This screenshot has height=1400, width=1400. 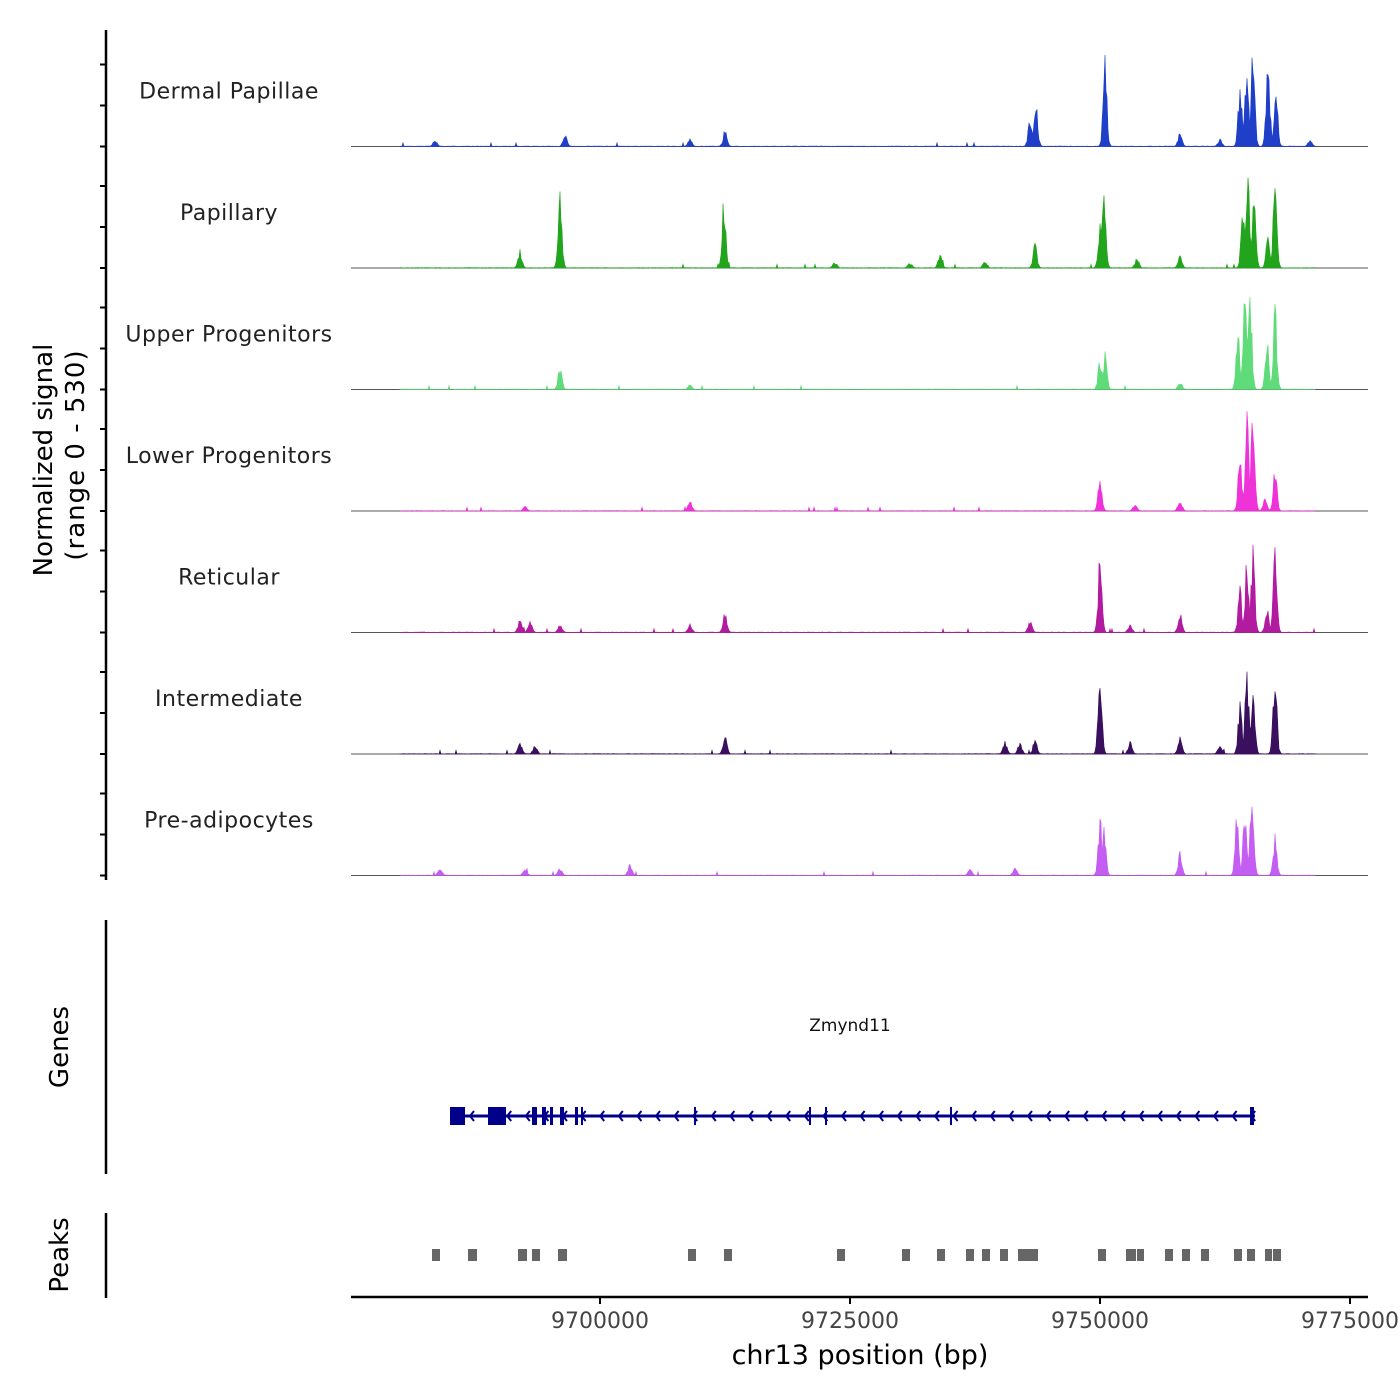 I want to click on track-papillary: Papillary, so click(x=774, y=223).